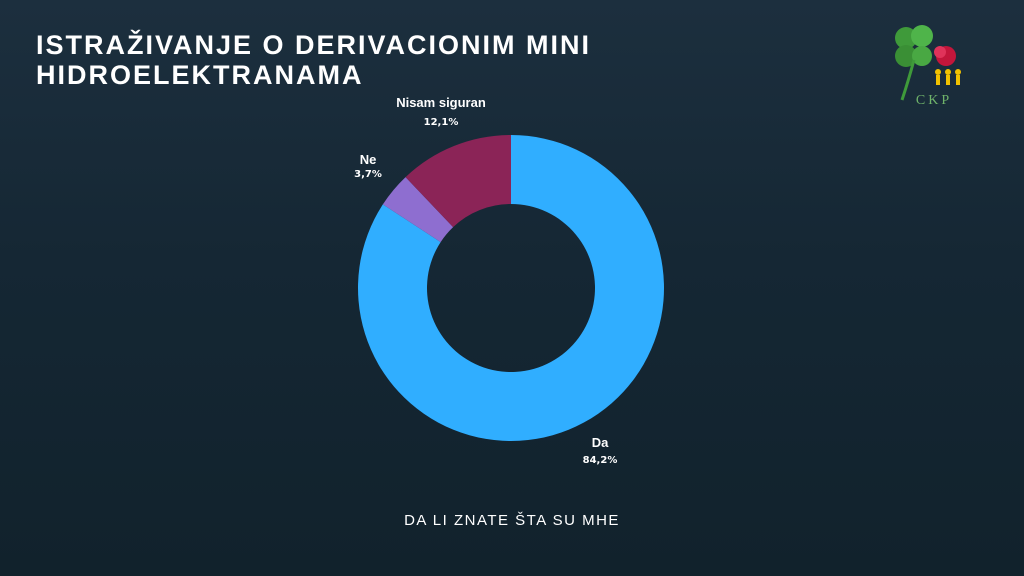  What do you see at coordinates (441, 122) in the screenshot?
I see `slice-value-label: 12,1%` at bounding box center [441, 122].